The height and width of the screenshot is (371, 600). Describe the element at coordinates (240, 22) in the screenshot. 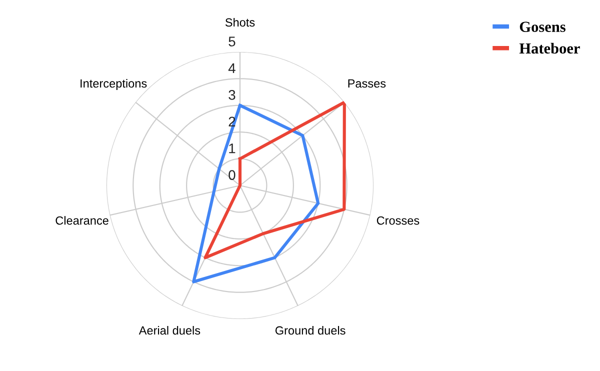

I see `spoke-label: Shots` at that location.